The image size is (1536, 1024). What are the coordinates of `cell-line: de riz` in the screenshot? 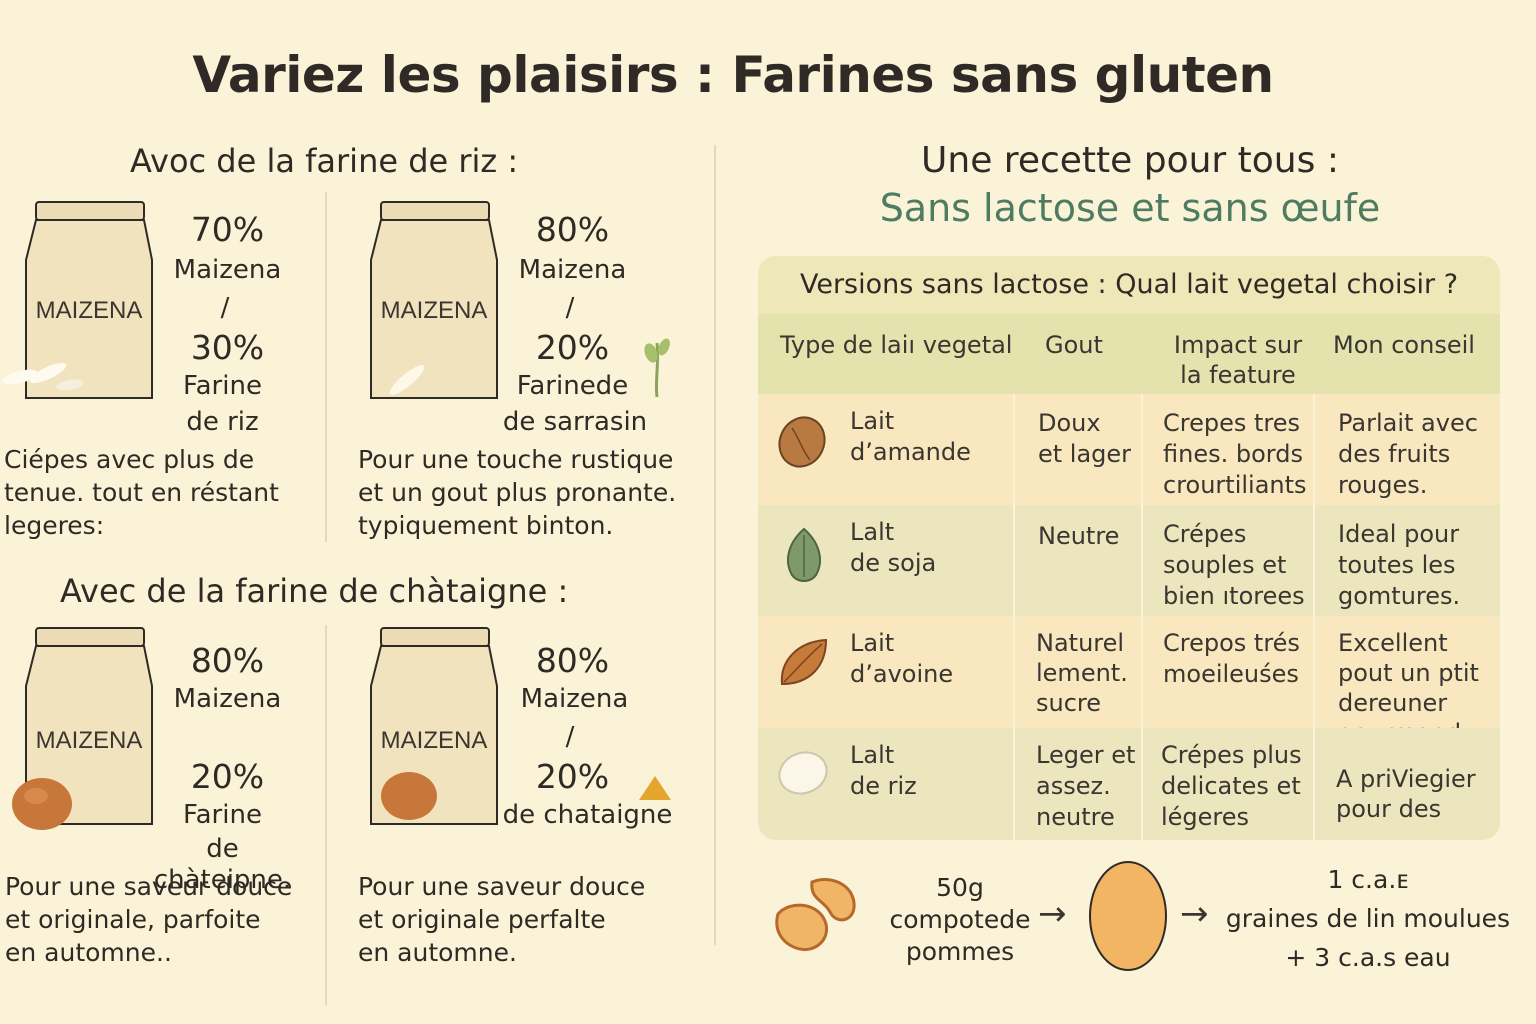 It's located at (883, 786).